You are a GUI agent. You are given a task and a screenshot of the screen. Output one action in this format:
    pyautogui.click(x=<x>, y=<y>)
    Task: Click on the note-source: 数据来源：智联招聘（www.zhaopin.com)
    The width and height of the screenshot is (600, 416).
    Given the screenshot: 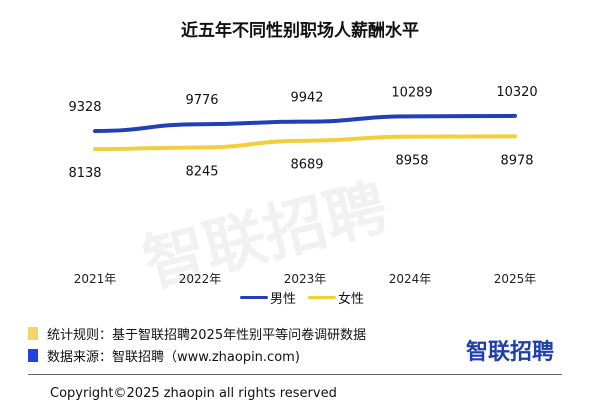 What is the action you would take?
    pyautogui.click(x=164, y=355)
    